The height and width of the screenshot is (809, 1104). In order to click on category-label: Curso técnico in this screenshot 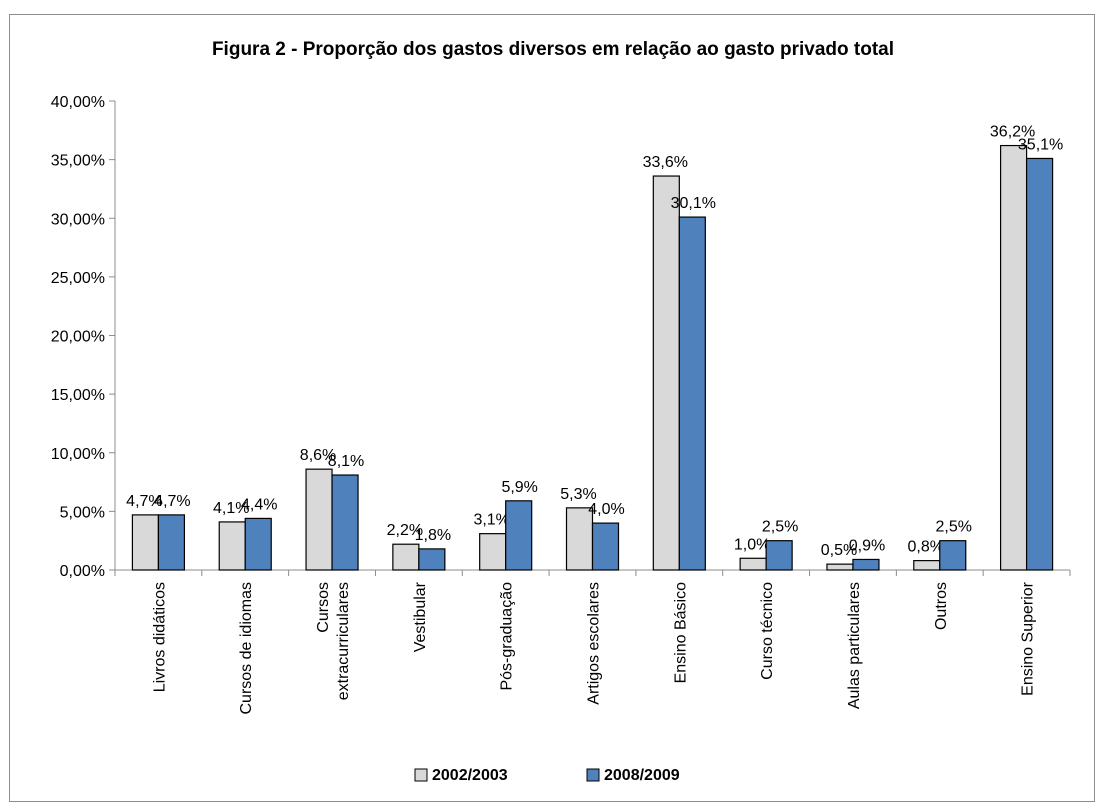, I will do `click(767, 631)`.